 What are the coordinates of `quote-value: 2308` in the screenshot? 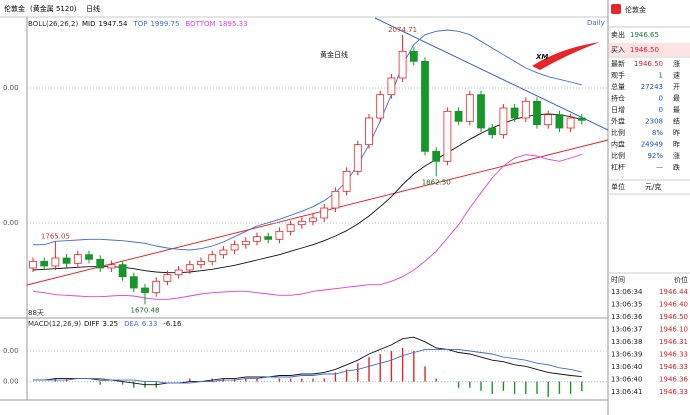 It's located at (654, 122).